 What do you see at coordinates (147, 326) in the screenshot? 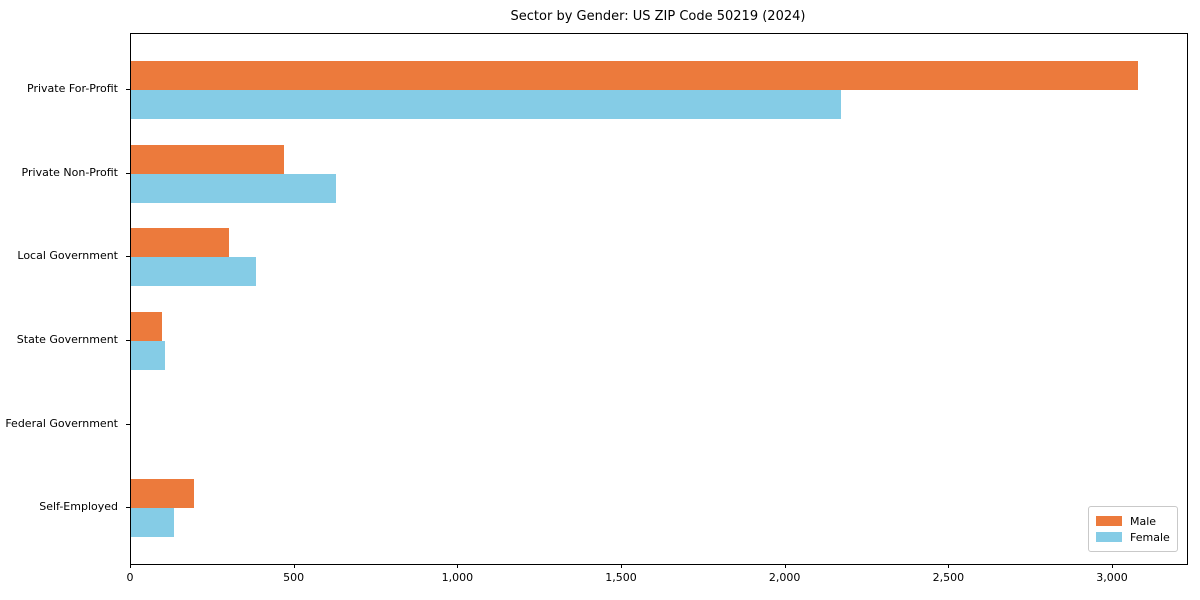
I see `bar-male-state-government` at bounding box center [147, 326].